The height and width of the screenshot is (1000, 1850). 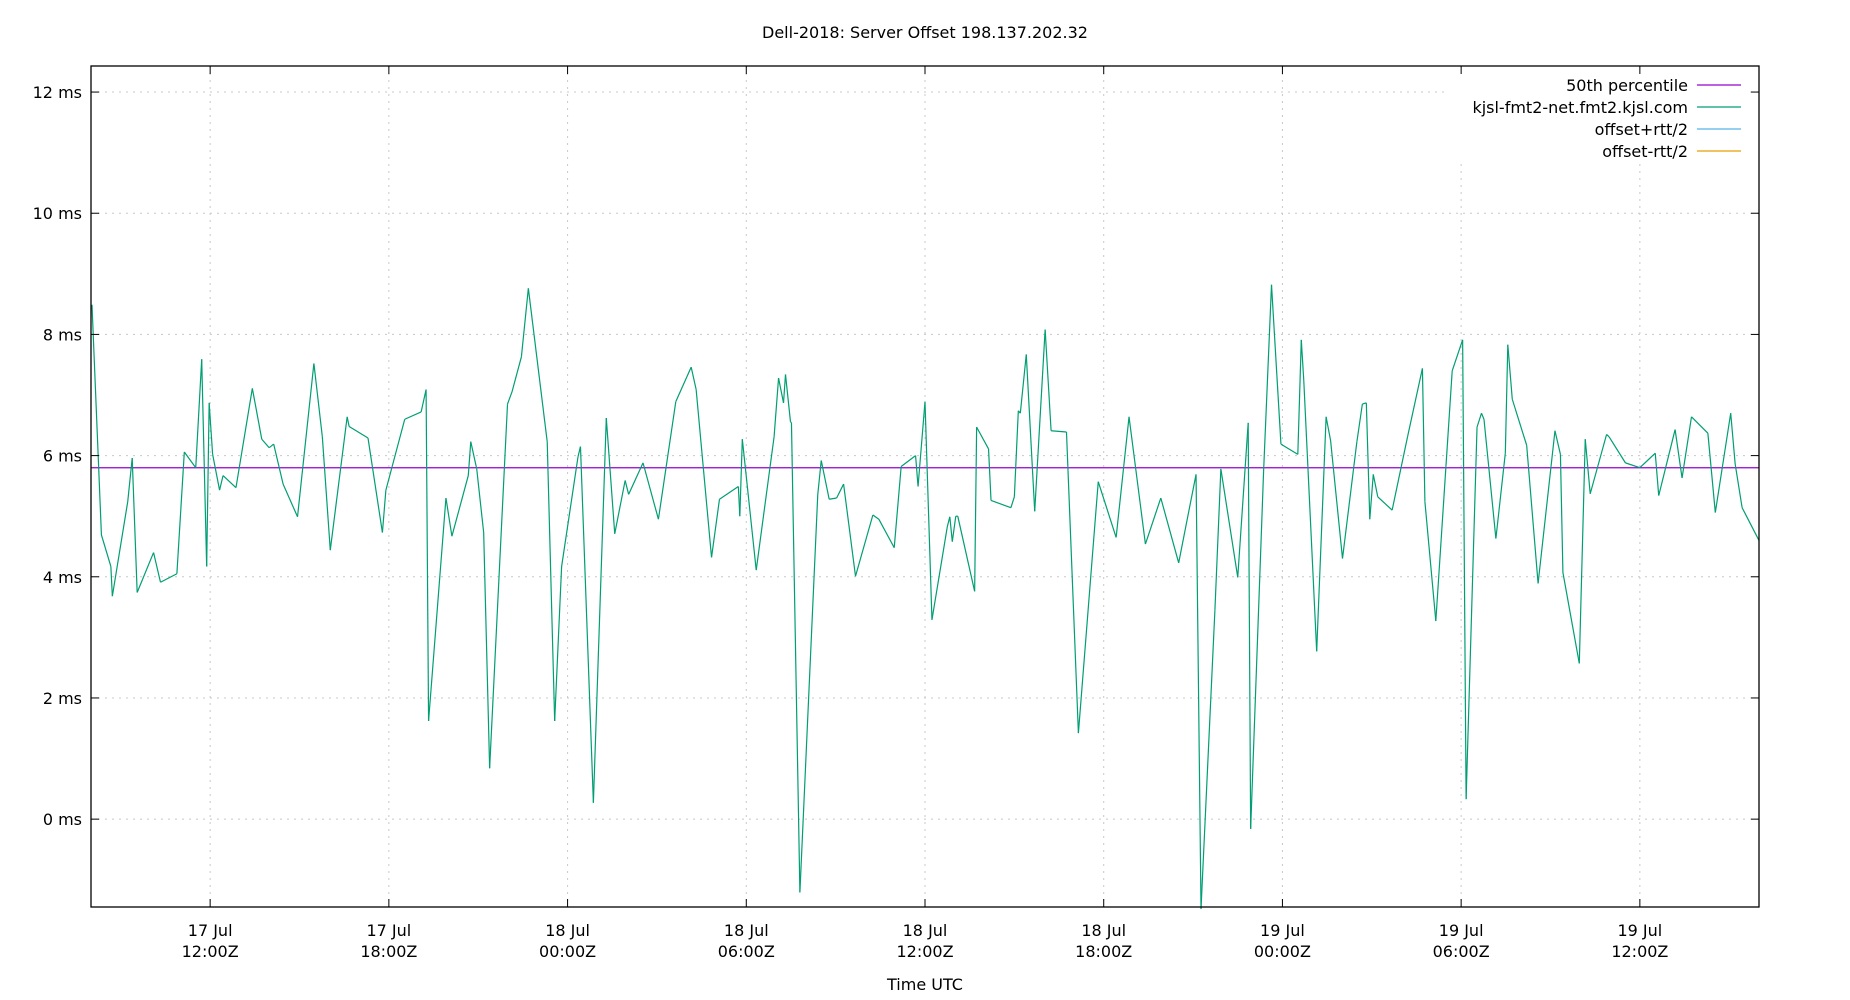 What do you see at coordinates (1103, 951) in the screenshot?
I see `x-tick-label-time: 18:00Z` at bounding box center [1103, 951].